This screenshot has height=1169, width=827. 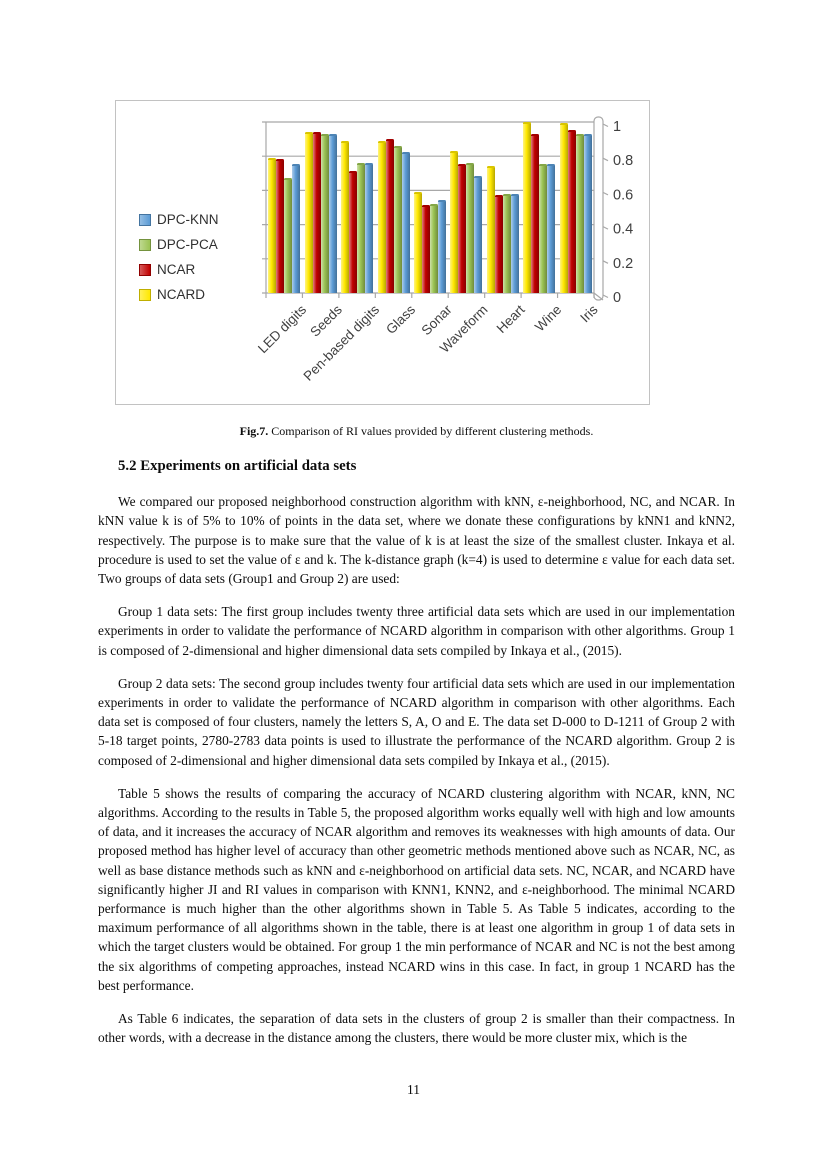 What do you see at coordinates (353, 232) in the screenshot?
I see `bar-NCAR-Pen-based-digits` at bounding box center [353, 232].